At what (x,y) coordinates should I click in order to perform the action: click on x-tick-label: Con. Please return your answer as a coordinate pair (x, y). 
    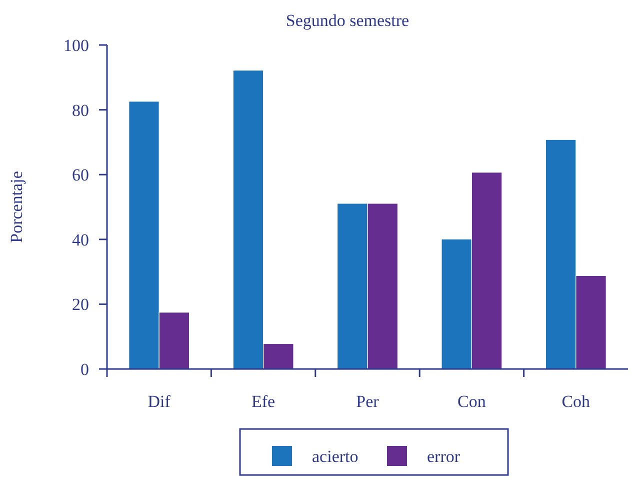
    Looking at the image, I should click on (472, 401).